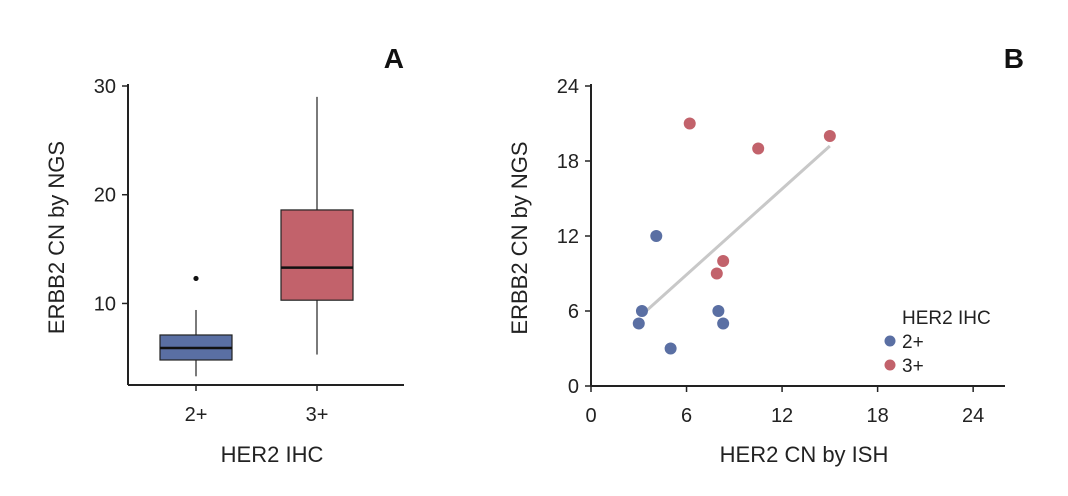  What do you see at coordinates (877, 416) in the screenshot?
I see `x-tick-label: 18` at bounding box center [877, 416].